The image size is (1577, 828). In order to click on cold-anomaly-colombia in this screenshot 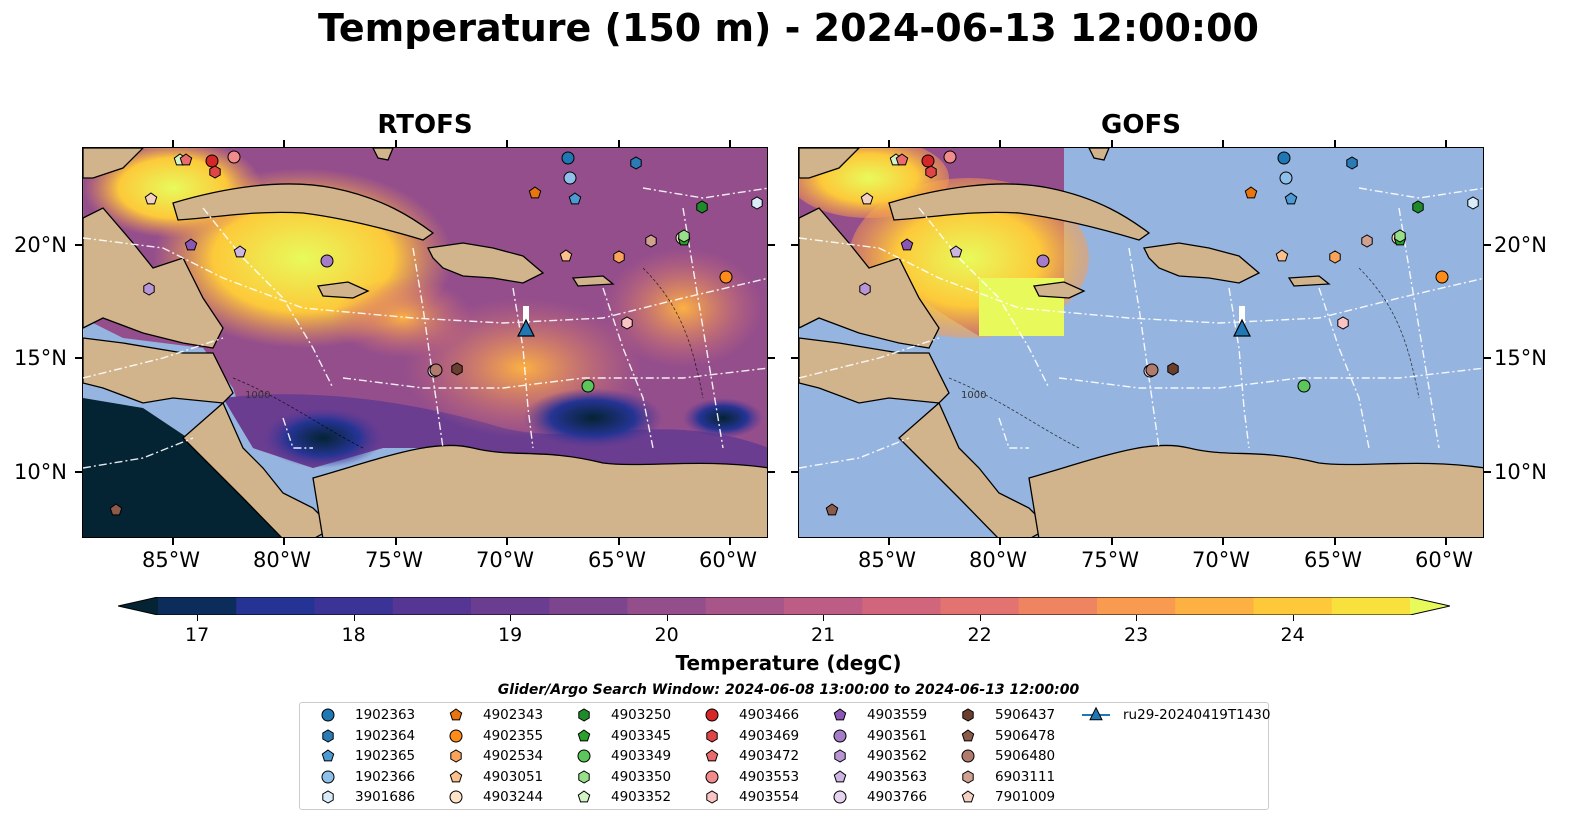, I will do `click(323, 438)`.